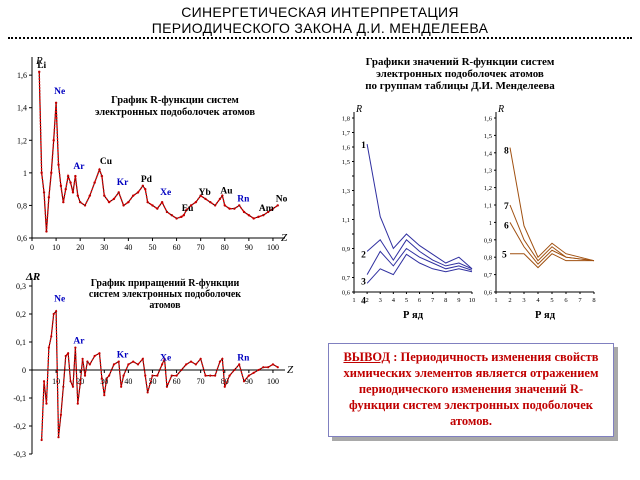  Describe the element at coordinates (249, 381) in the screenshot. I see `x-tick-label: 90` at that location.